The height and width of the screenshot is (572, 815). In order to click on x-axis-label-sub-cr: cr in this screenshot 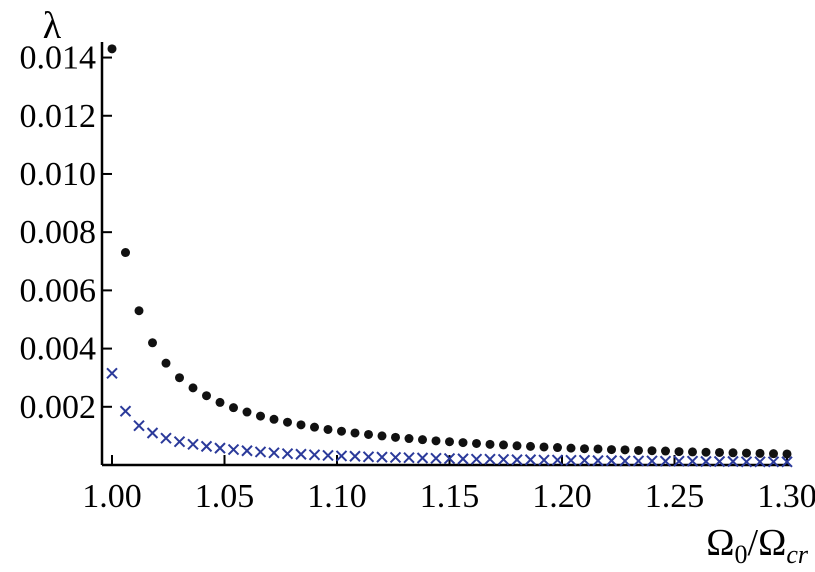, I will do `click(797, 554)`.